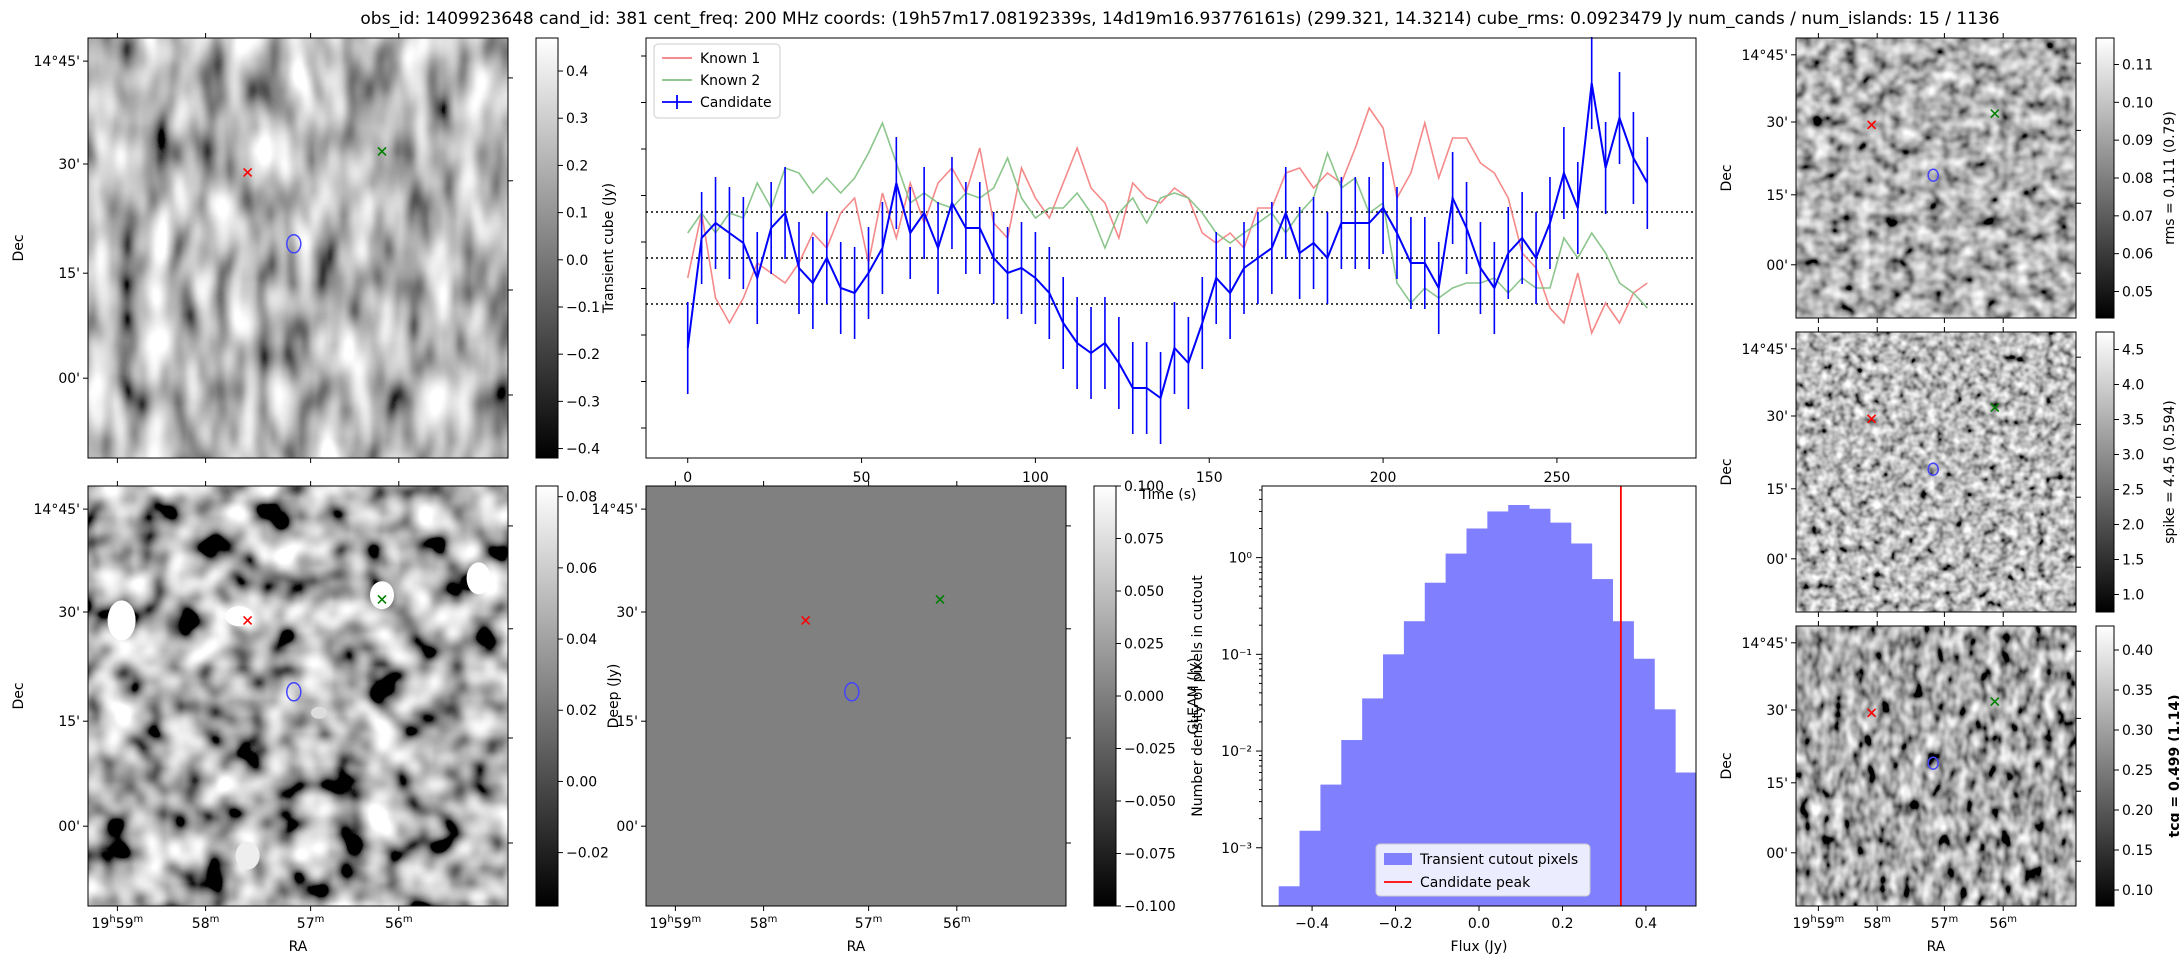 The width and height of the screenshot is (2179, 960). What do you see at coordinates (2170, 178) in the screenshot?
I see `colorbar-label: rms = 0.111 (0.79)` at bounding box center [2170, 178].